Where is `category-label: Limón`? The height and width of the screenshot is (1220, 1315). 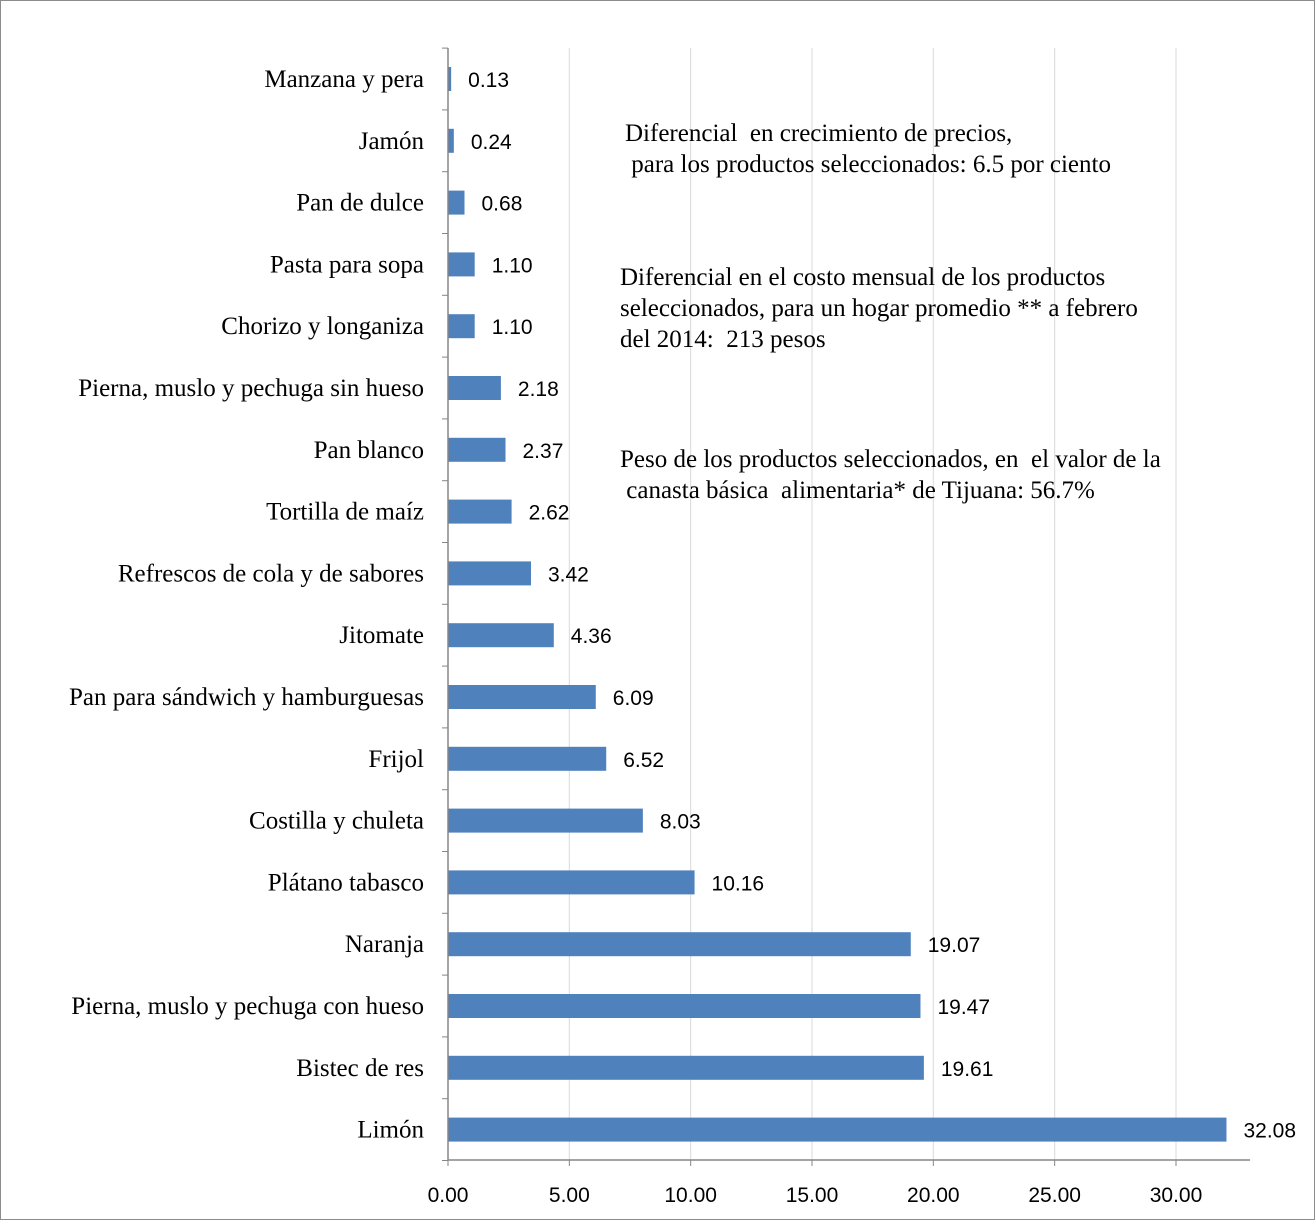 category-label: Limón is located at coordinates (390, 1130).